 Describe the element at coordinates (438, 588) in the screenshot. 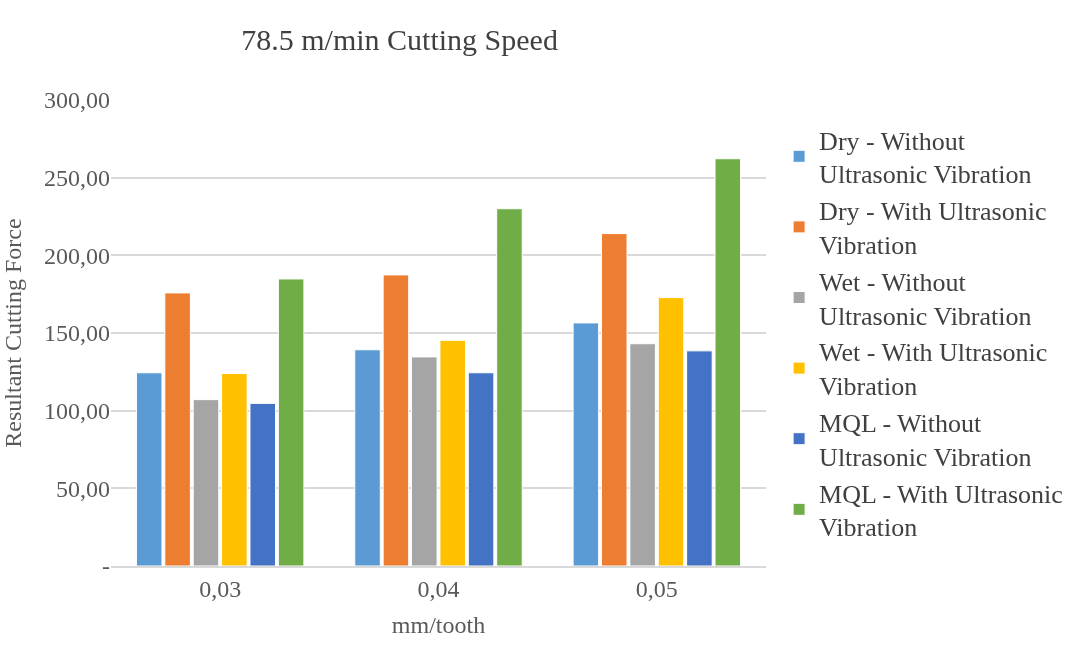

I see `x-tick-label: 0,04` at that location.